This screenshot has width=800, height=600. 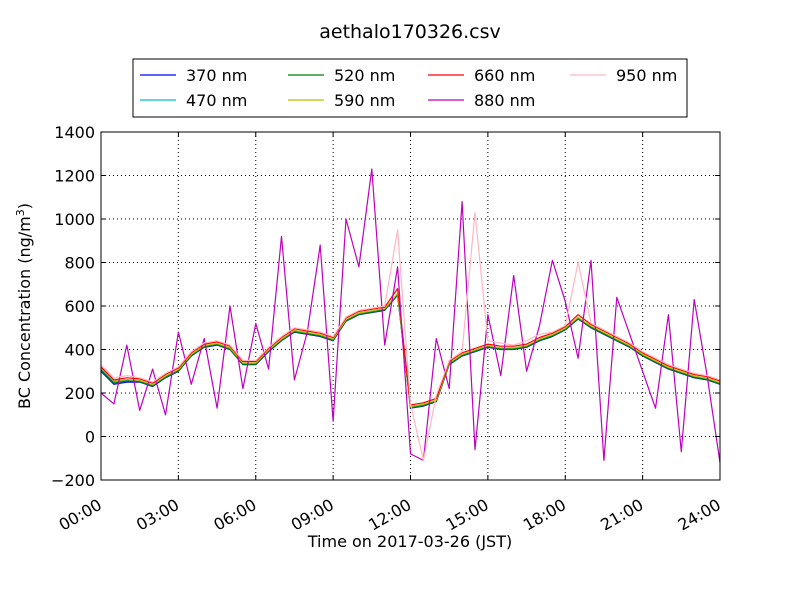 What do you see at coordinates (216, 100) in the screenshot?
I see `legend-label: 470 nm` at bounding box center [216, 100].